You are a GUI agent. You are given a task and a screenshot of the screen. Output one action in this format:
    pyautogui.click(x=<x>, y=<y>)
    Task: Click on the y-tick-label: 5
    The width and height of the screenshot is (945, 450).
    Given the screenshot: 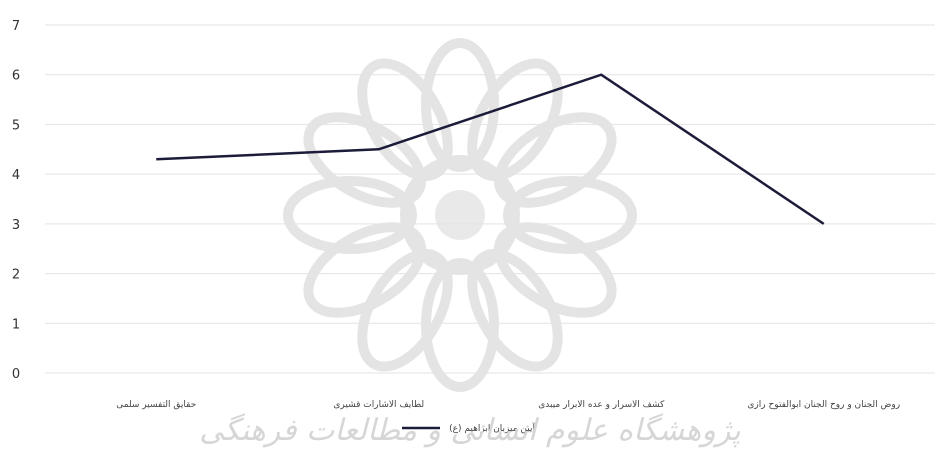 What is the action you would take?
    pyautogui.click(x=16, y=125)
    